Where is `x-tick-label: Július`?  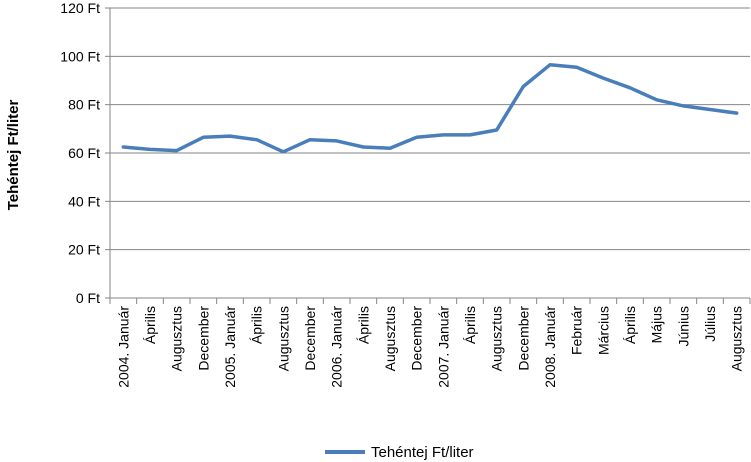 x-tick-label: Július is located at coordinates (710, 324).